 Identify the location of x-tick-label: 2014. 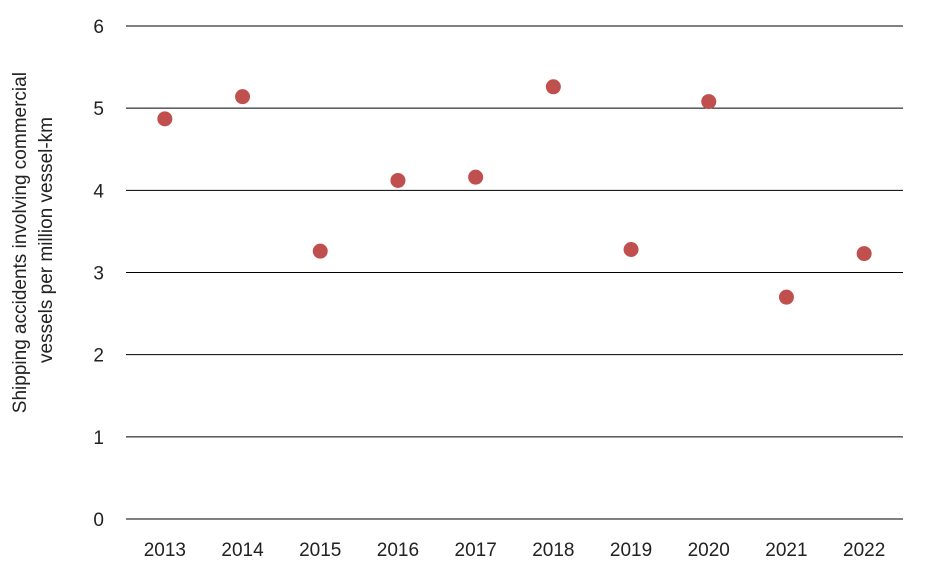
(242, 550).